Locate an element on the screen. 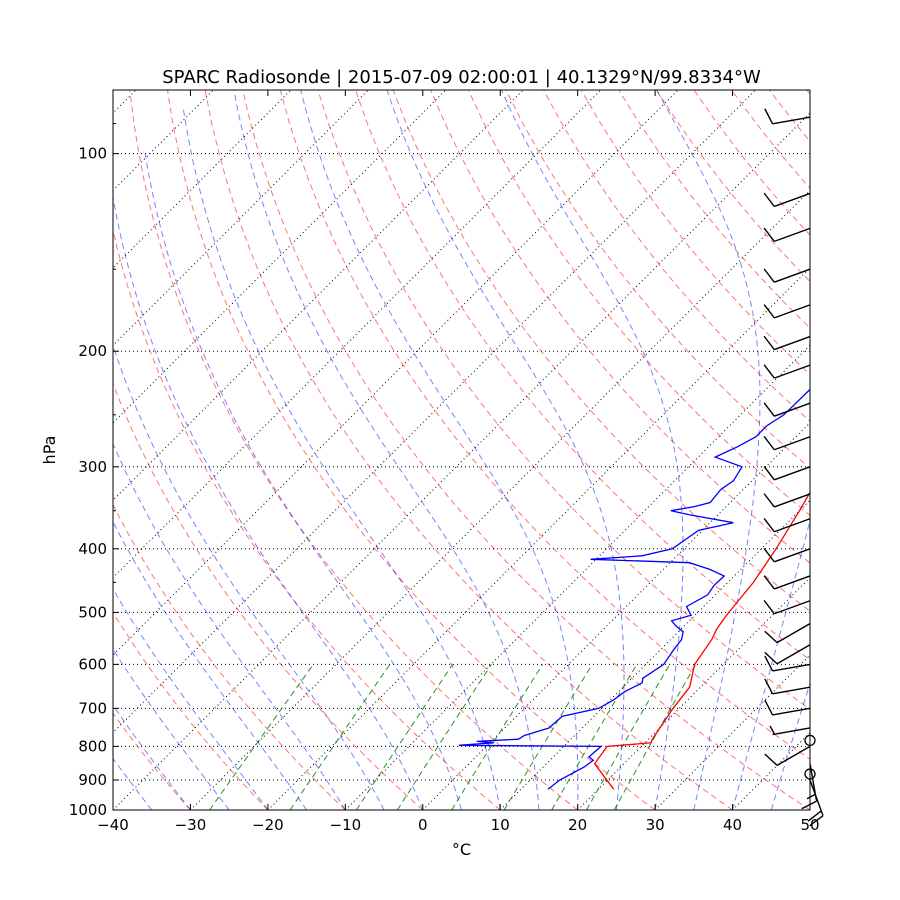 Image resolution: width=900 pixels, height=900 pixels. y-axis-label: hPa is located at coordinates (49, 450).